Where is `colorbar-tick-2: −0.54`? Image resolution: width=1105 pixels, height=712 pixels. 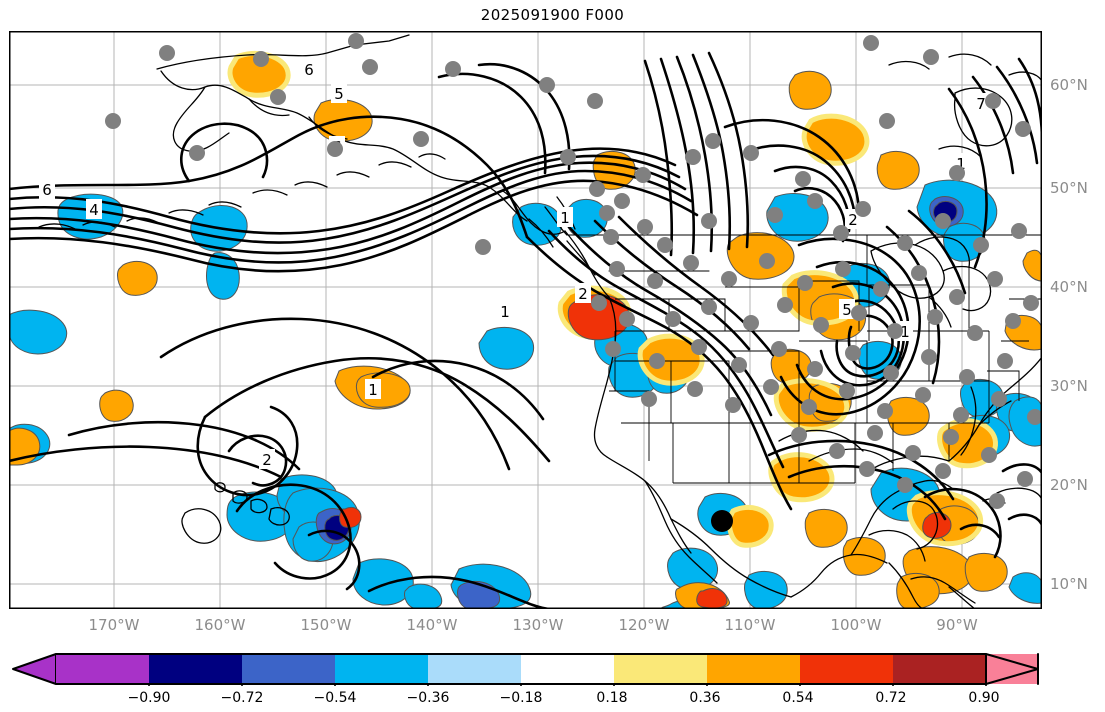 colorbar-tick-2: −0.54 is located at coordinates (335, 698).